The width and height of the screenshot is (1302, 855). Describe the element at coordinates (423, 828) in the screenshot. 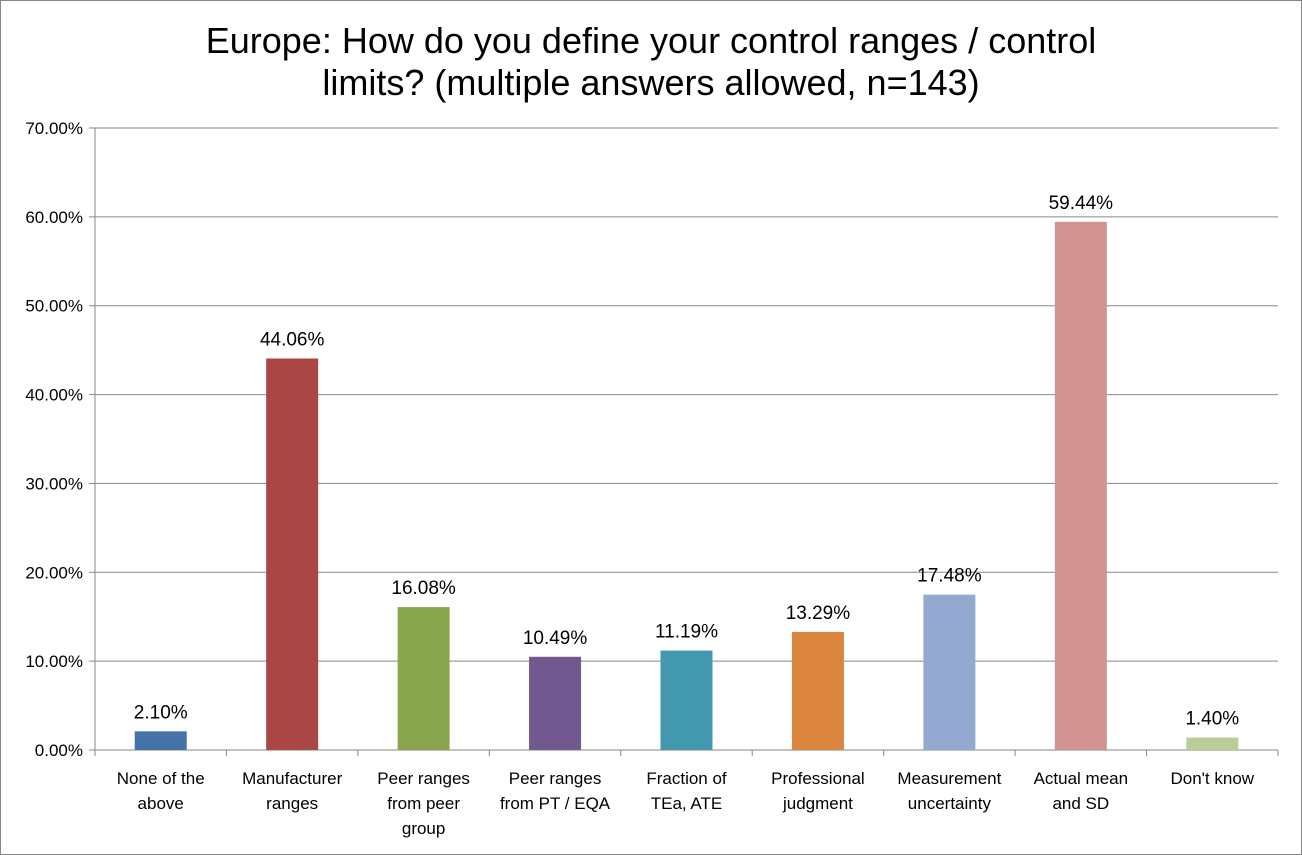

I see `category-label-line: group` at that location.